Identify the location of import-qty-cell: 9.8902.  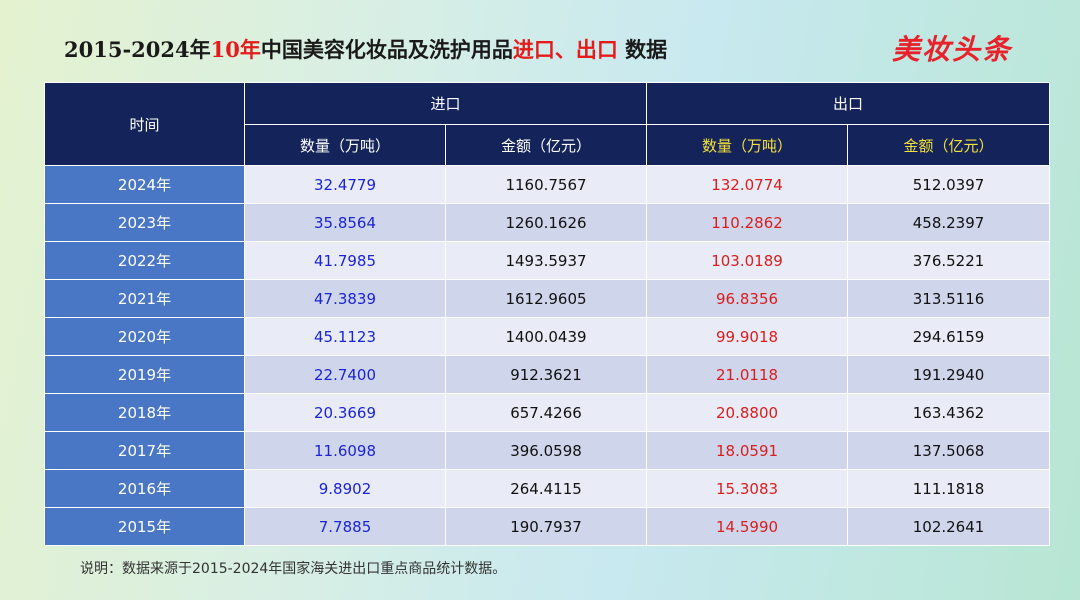
(345, 488).